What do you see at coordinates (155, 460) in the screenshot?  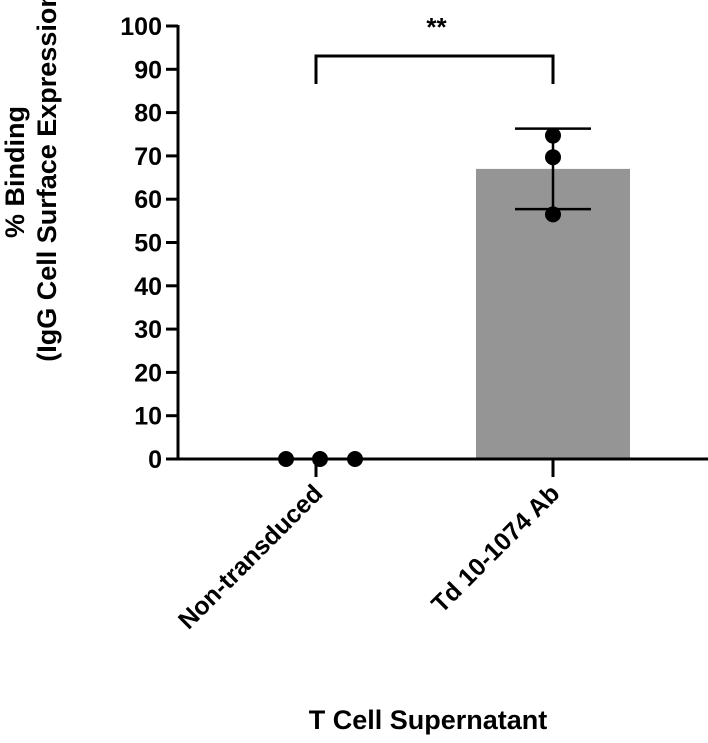 I see `y-tick-label-0: 0` at bounding box center [155, 460].